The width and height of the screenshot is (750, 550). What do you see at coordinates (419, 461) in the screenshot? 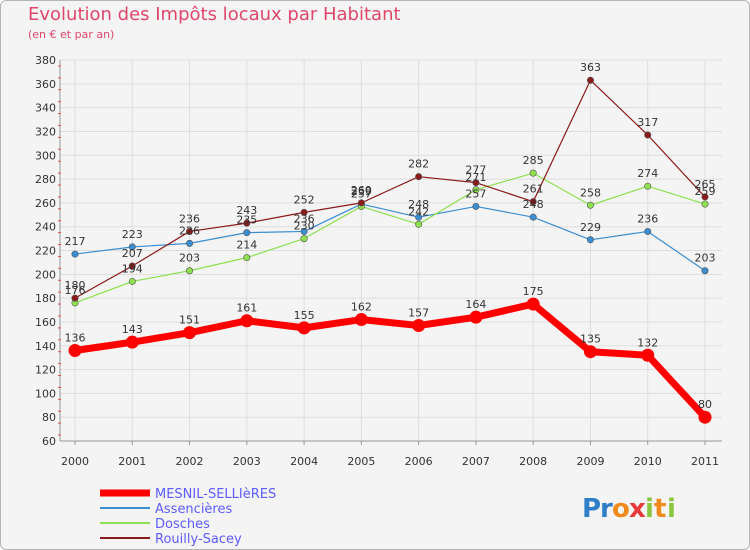
I see `x-tick-label: 2006` at bounding box center [419, 461].